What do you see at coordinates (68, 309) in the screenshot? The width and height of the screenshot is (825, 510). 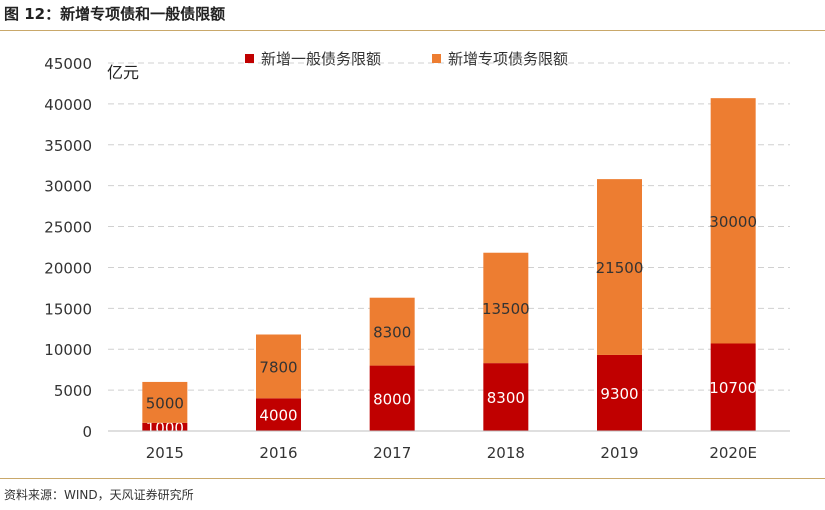 I see `y-tick-label: 15000` at bounding box center [68, 309].